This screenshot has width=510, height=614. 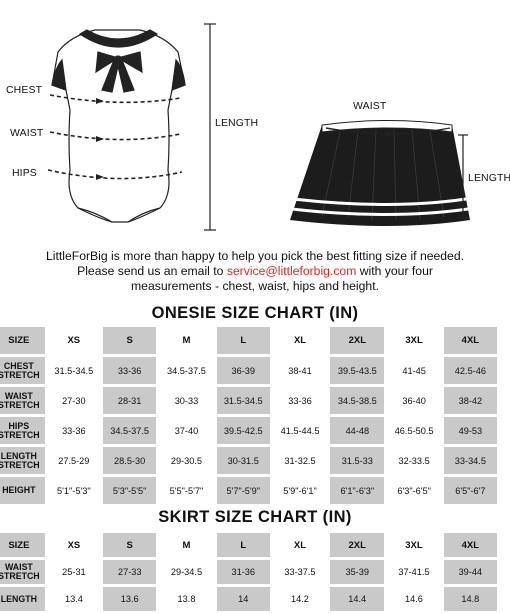 What do you see at coordinates (243, 490) in the screenshot?
I see `table-cell: 5'7"-5'9"` at bounding box center [243, 490].